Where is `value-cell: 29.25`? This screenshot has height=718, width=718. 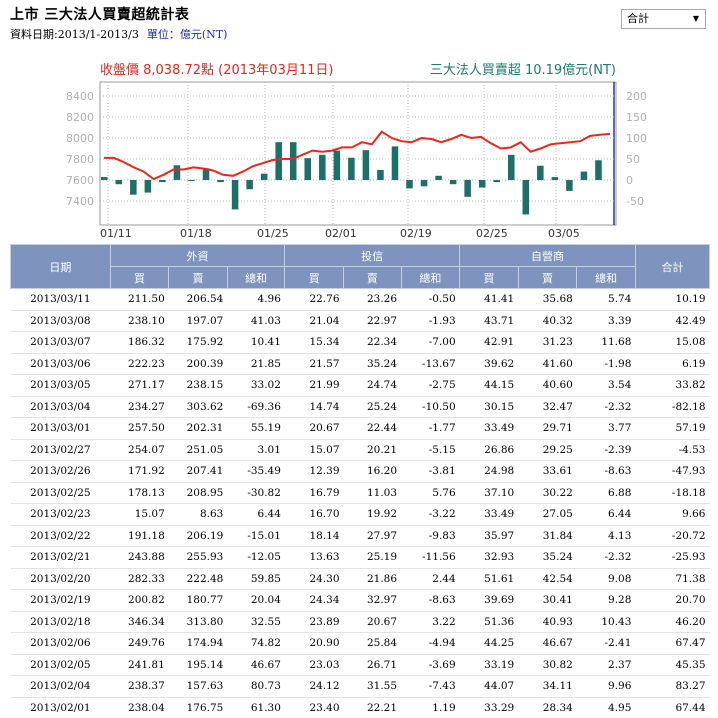
value-cell: 29.25 is located at coordinates (547, 449).